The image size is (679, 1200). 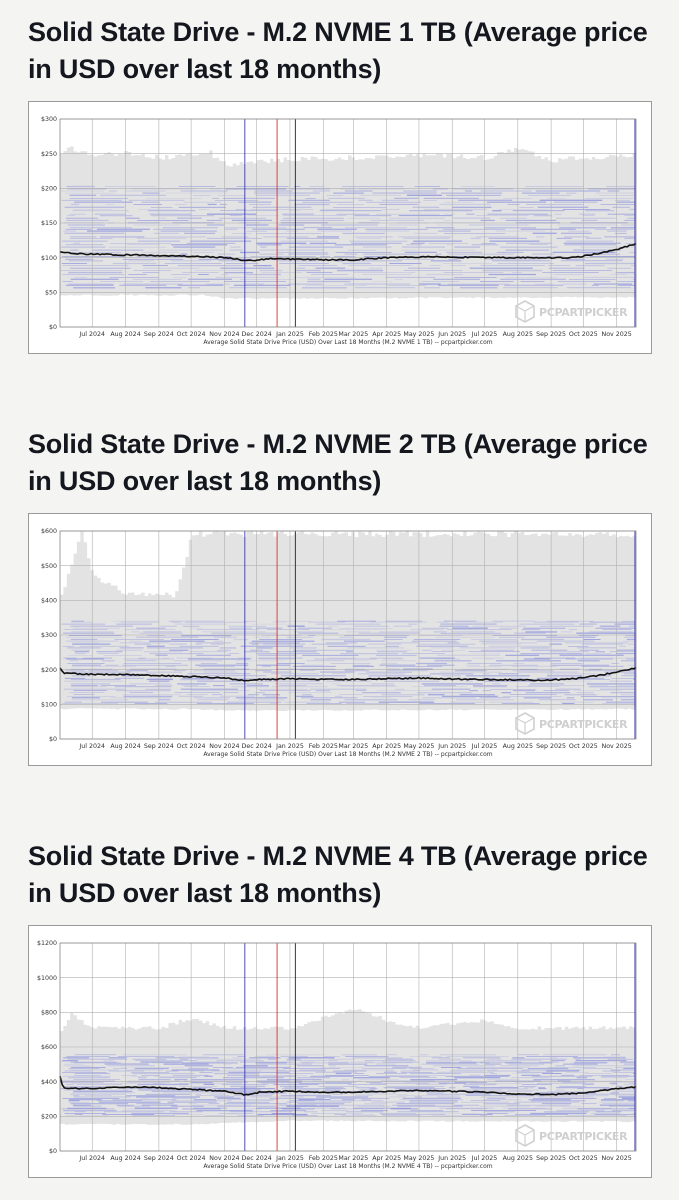 What do you see at coordinates (484, 746) in the screenshot?
I see `x-tick-label: Jul 2025` at bounding box center [484, 746].